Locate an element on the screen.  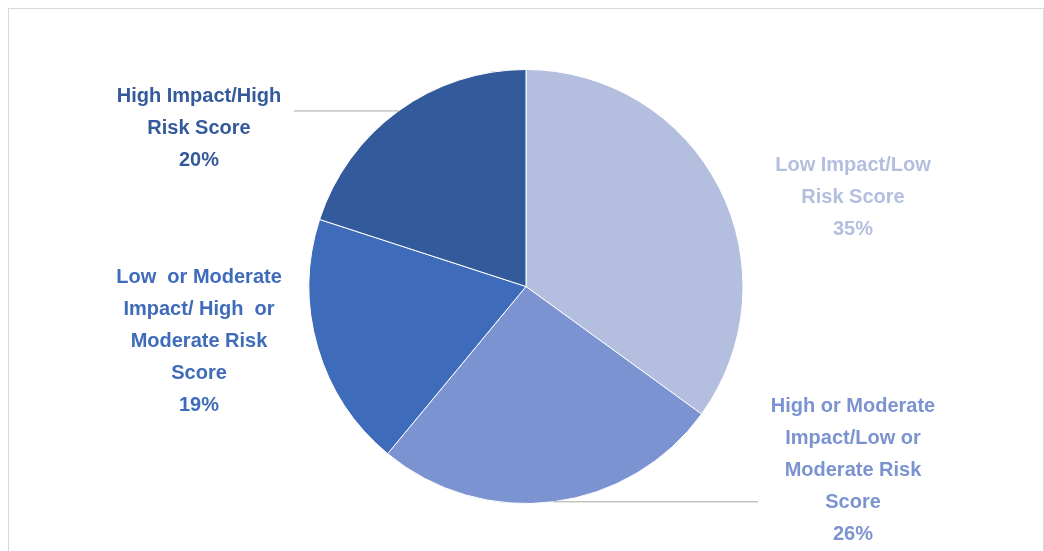
slice-label: High or Moderate Impact/Low or Moderate Risk Score is located at coordinates (853, 452).